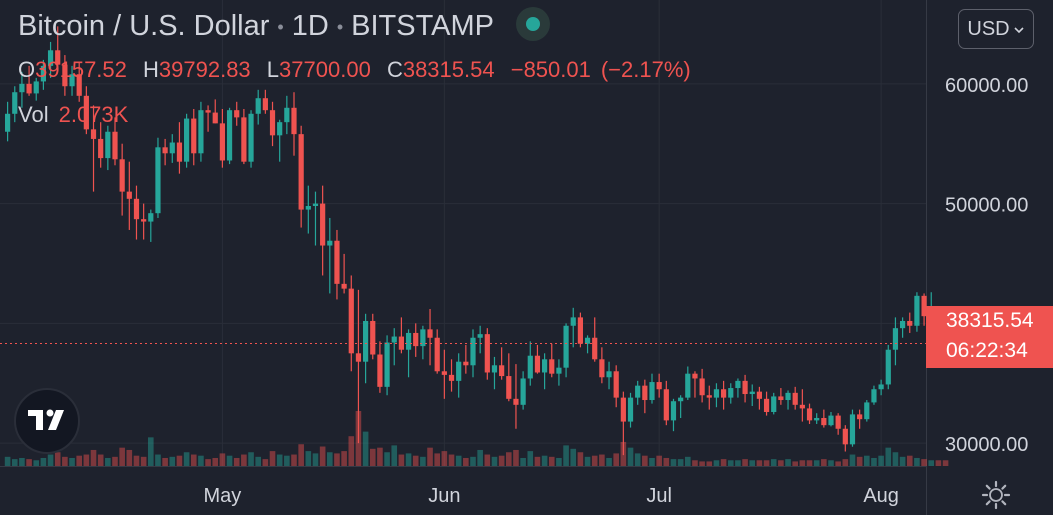 This screenshot has height=515, width=1053. Describe the element at coordinates (47, 421) in the screenshot. I see `tradingview-logo-icon` at that location.